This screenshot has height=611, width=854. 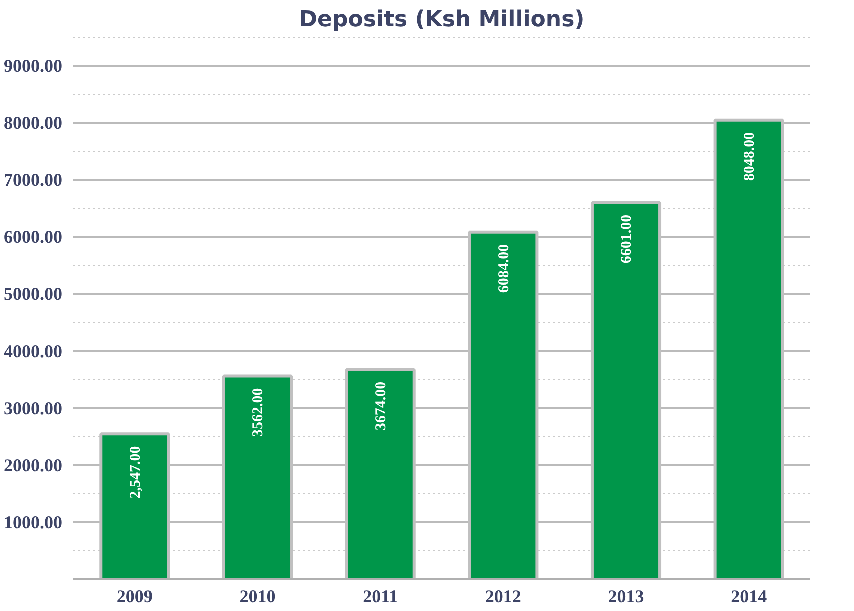 I want to click on data-label: 6084.00, so click(x=504, y=269).